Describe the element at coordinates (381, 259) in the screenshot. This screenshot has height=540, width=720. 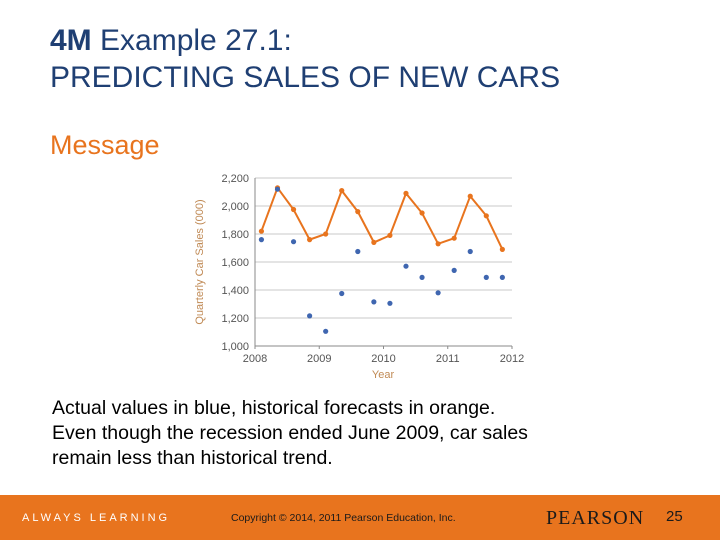
I see `chart-series` at that location.